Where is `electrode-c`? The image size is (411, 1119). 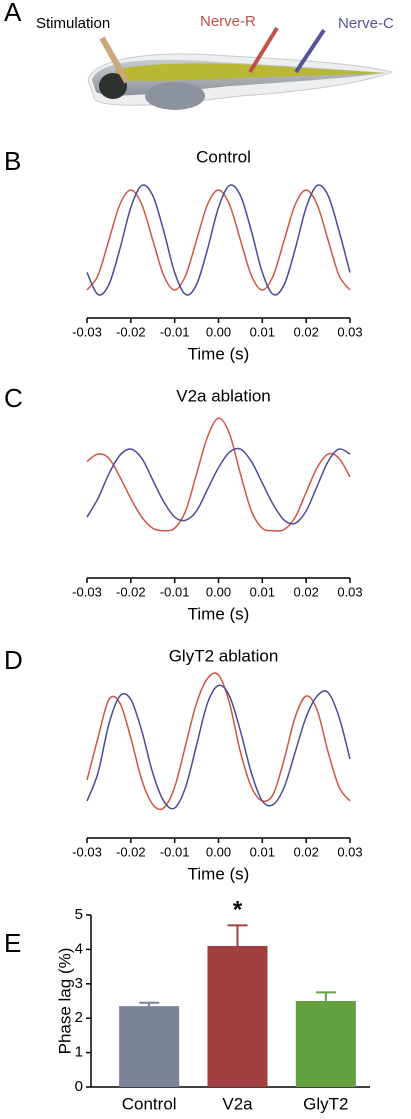
electrode-c is located at coordinates (310, 51).